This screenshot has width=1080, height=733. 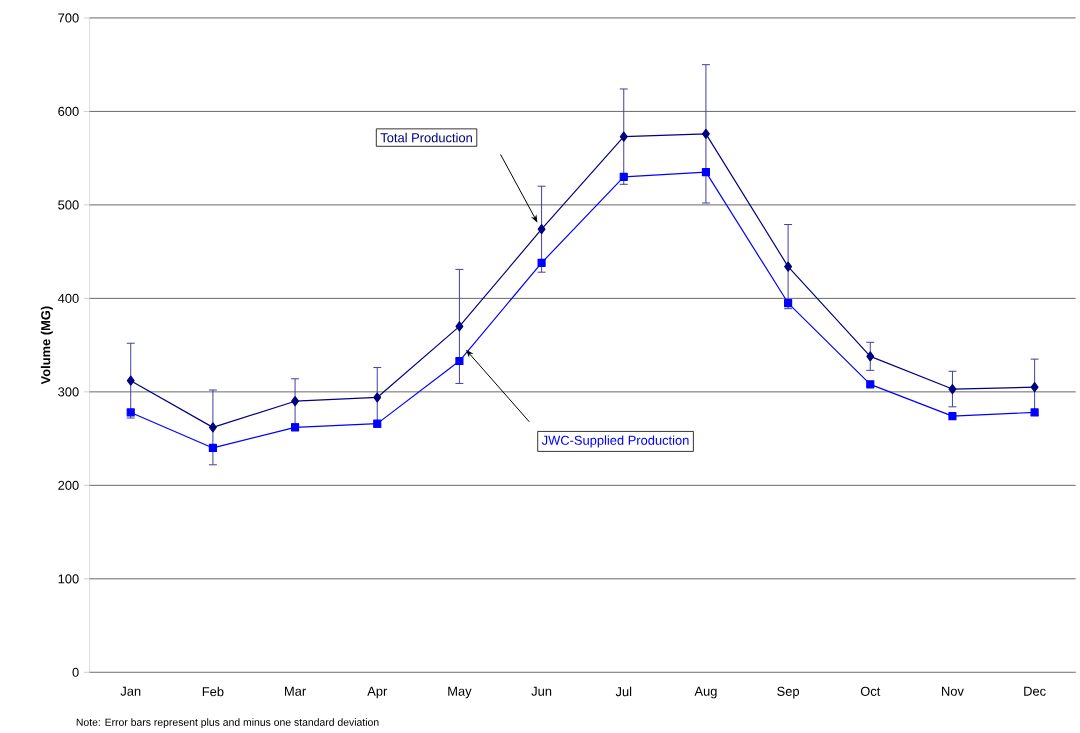 I want to click on y-tick-label: 100, so click(x=68, y=579).